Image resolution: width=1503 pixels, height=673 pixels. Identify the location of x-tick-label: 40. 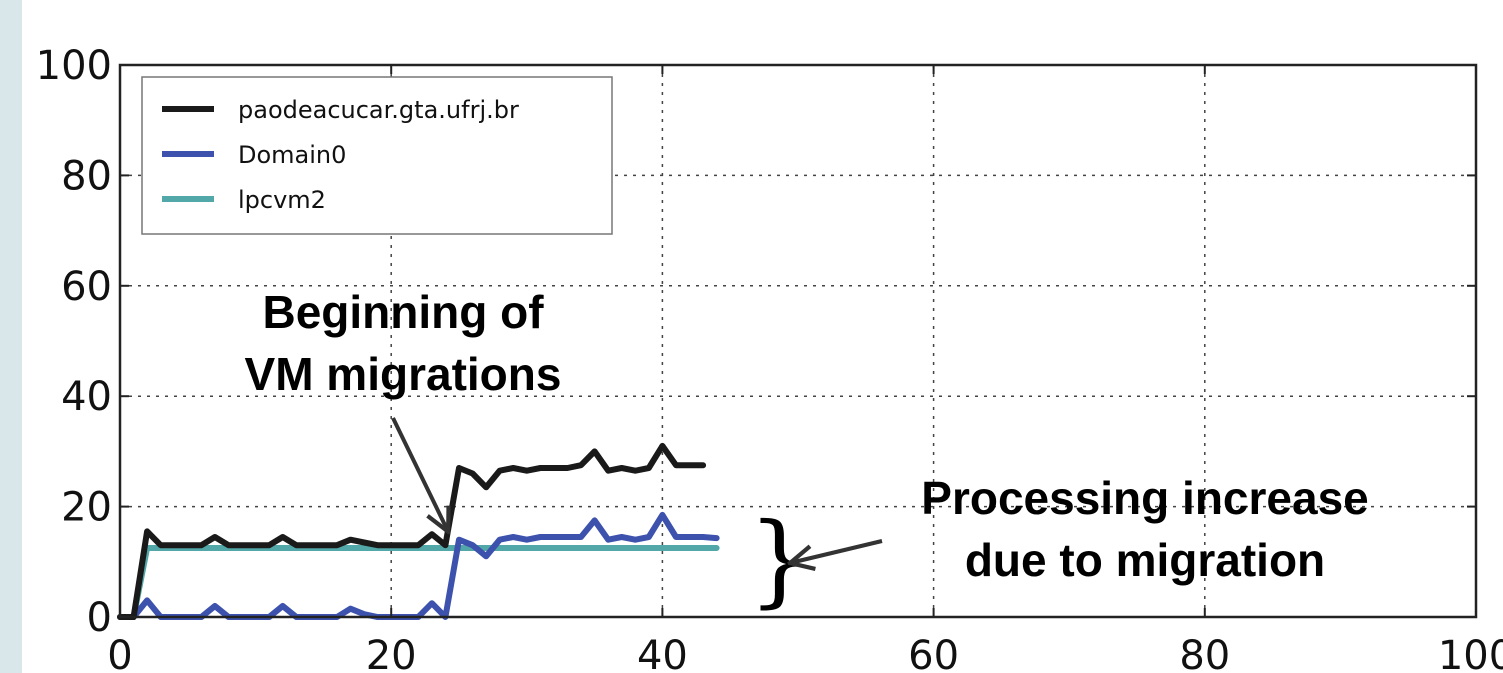
(662, 653).